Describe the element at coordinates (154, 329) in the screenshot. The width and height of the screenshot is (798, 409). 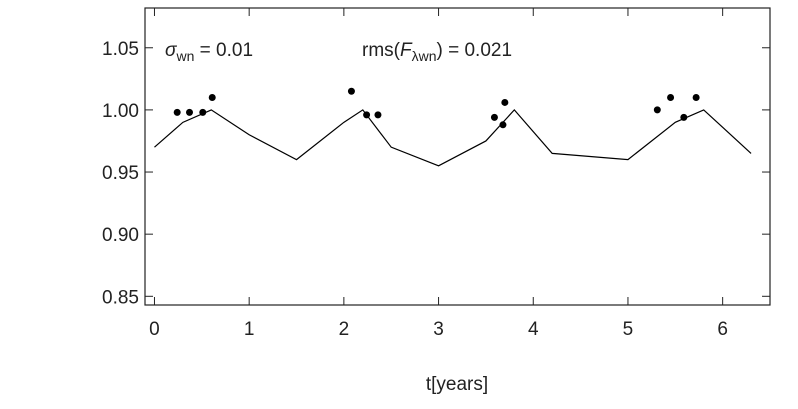
I see `x-tick-label: 0` at that location.